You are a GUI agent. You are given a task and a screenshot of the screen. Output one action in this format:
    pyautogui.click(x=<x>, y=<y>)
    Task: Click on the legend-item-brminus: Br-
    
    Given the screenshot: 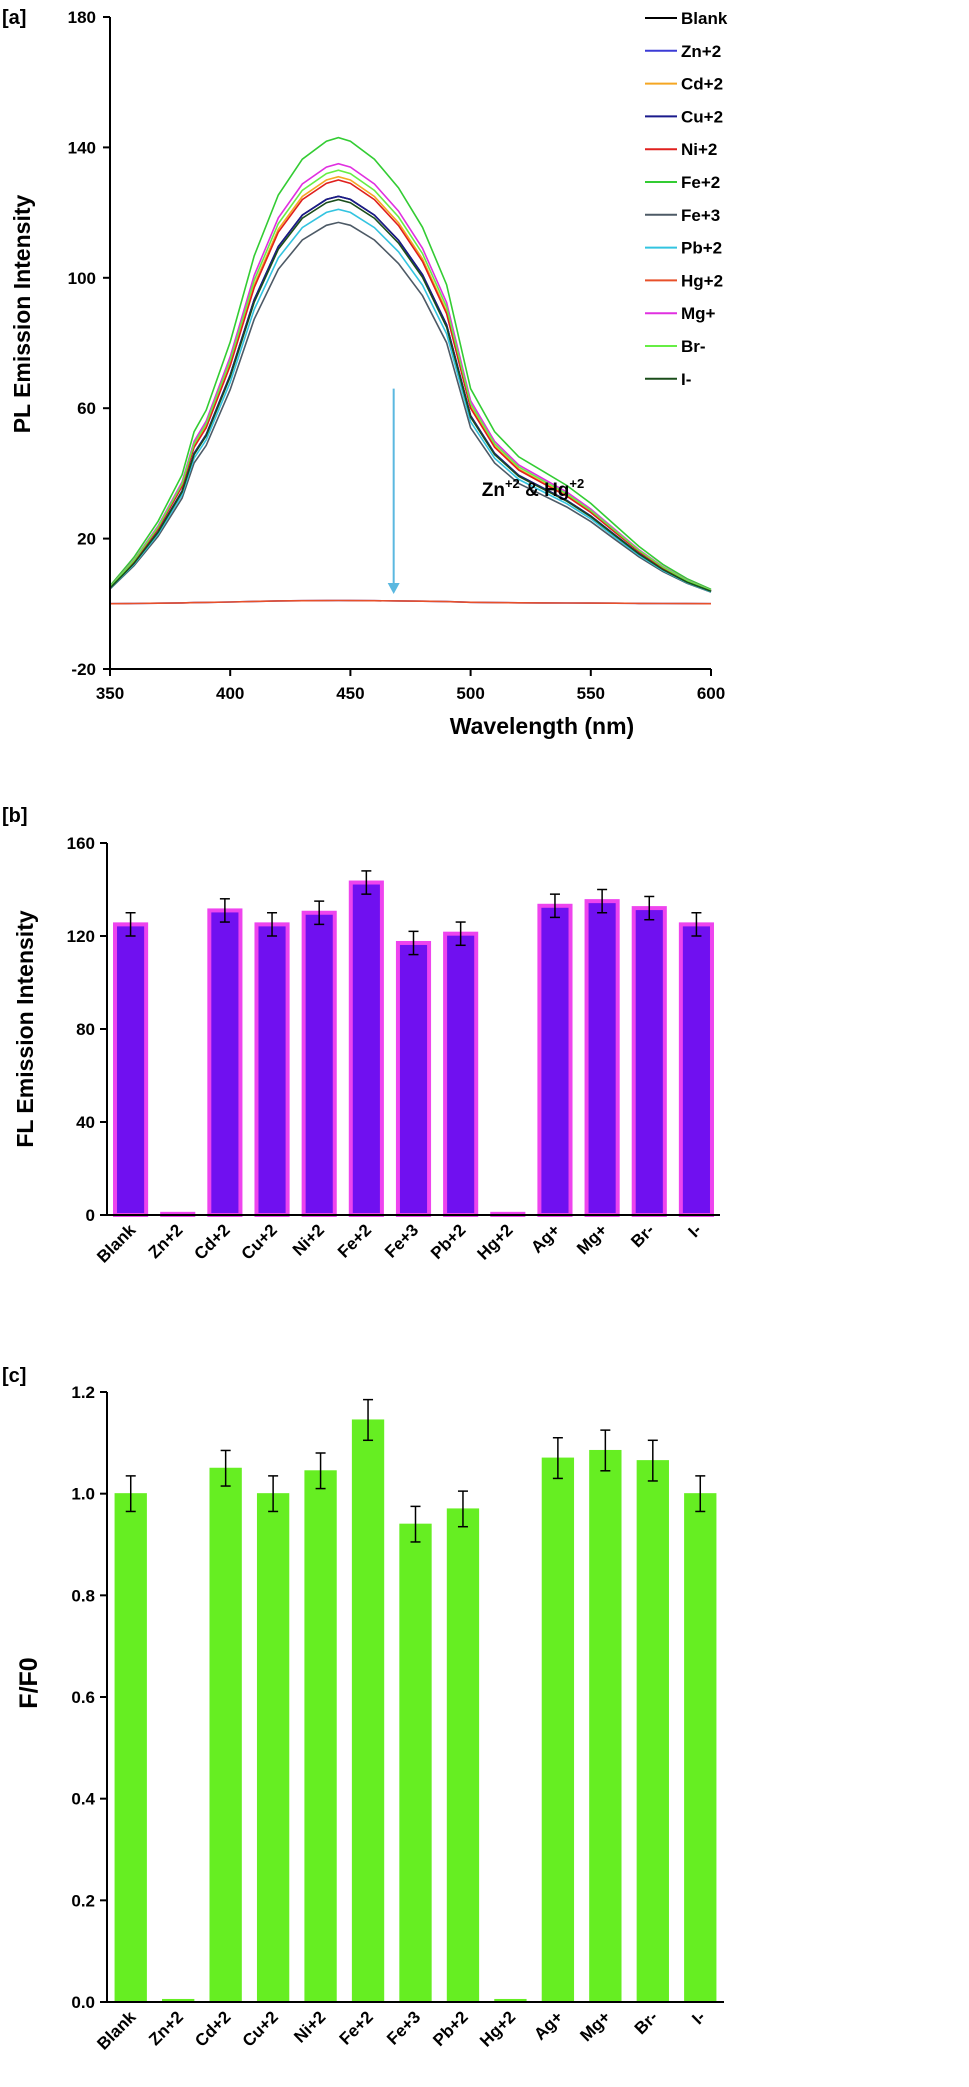 What is the action you would take?
    pyautogui.click(x=675, y=346)
    